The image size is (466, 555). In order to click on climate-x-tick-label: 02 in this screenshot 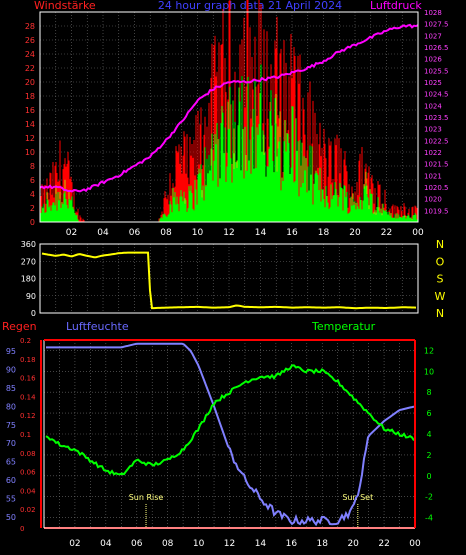, I will do `click(74, 544)`.